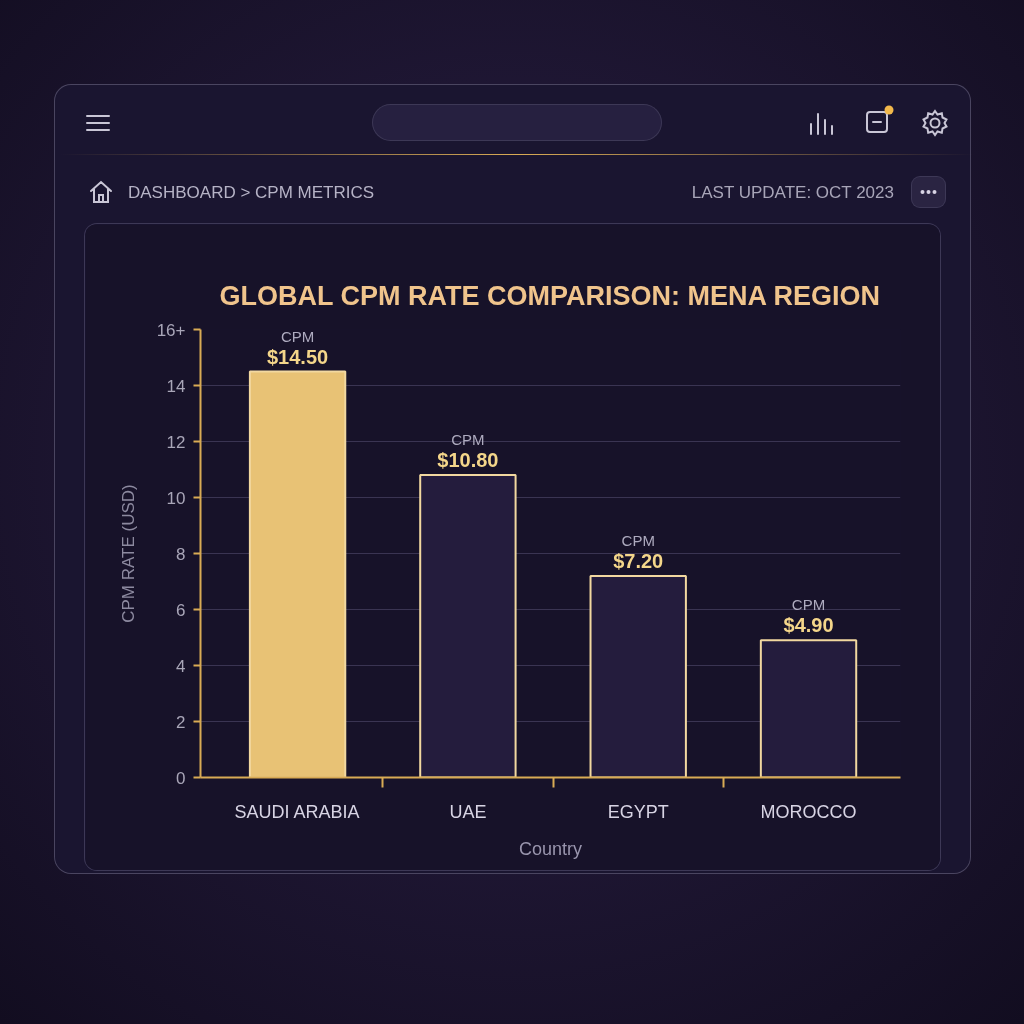  I want to click on y-axis-title: CPM RATE (USD), so click(128, 553).